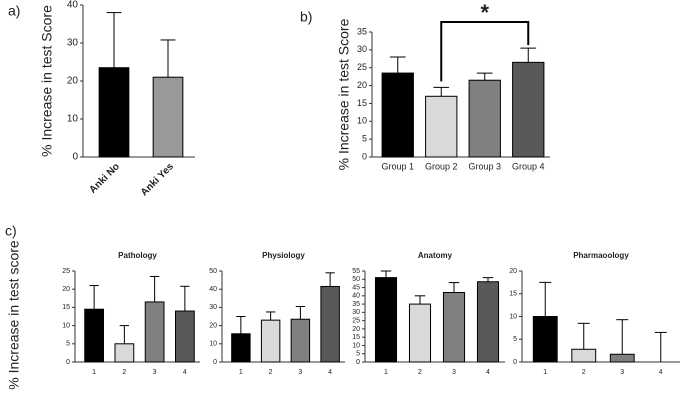 Image resolution: width=685 pixels, height=401 pixels. What do you see at coordinates (601, 255) in the screenshot?
I see `chart-title: Pharmaoology` at bounding box center [601, 255].